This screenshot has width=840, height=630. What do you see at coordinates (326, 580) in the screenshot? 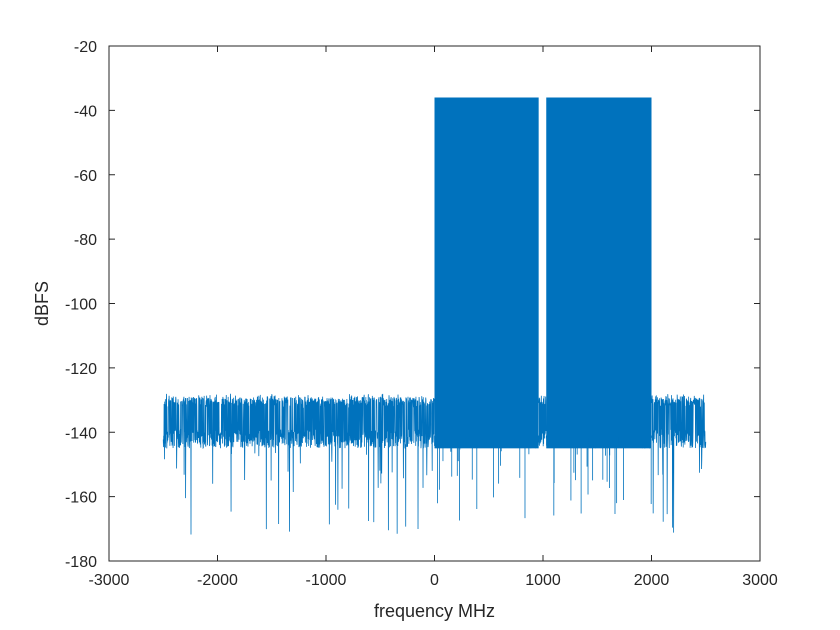
I see `x-tick-label: -1000` at bounding box center [326, 580].